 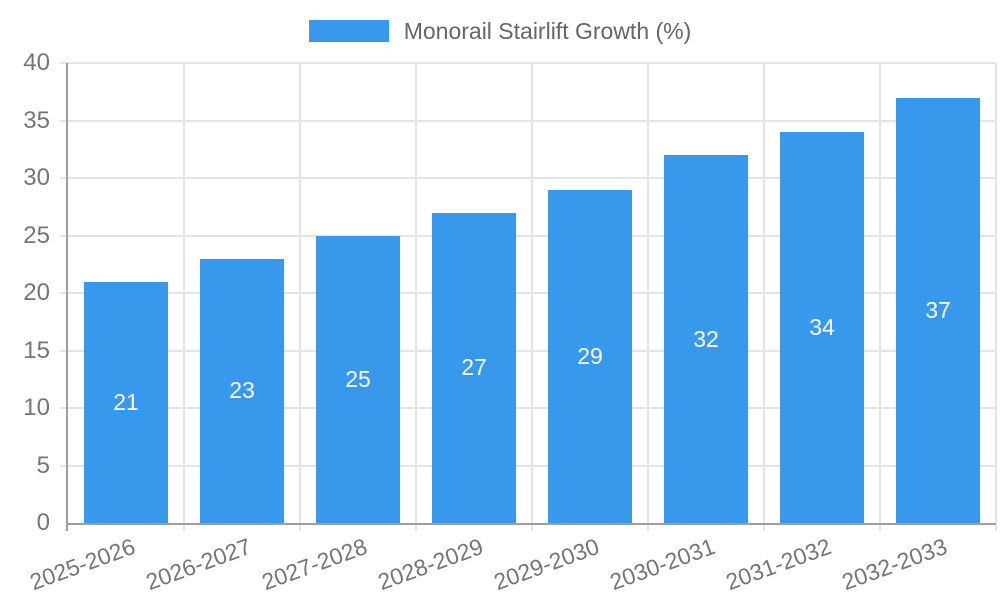 I want to click on bar: 37, so click(x=938, y=310).